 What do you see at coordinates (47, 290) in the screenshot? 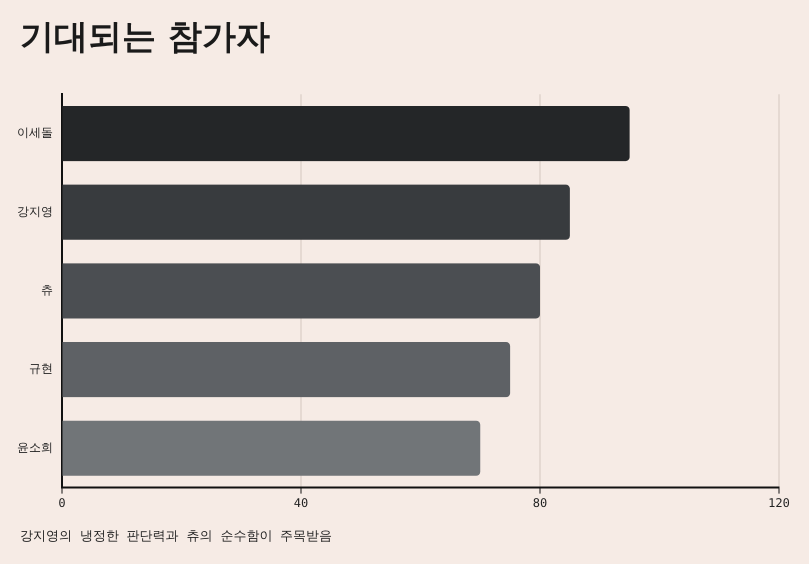
I see `y-tick-label: 츄` at bounding box center [47, 290].